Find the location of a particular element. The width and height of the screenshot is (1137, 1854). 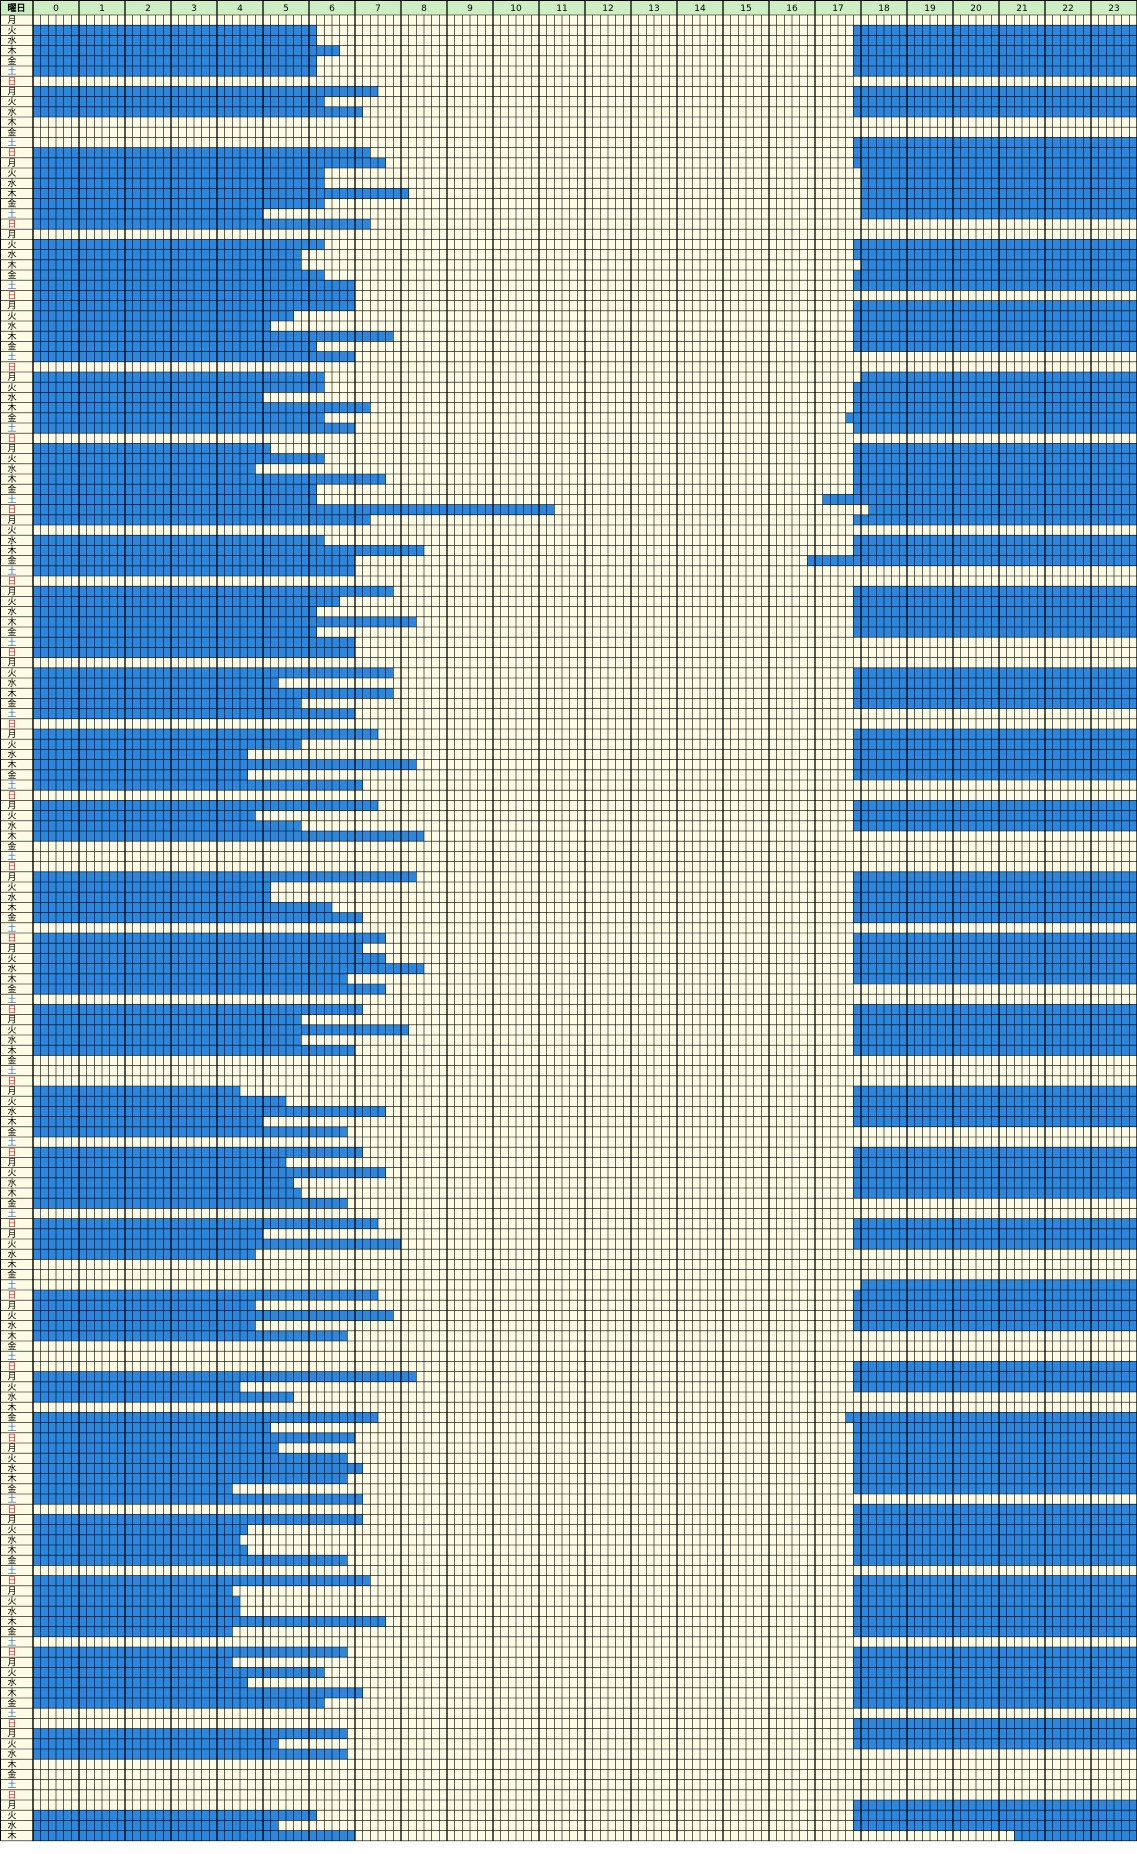

hour-label: 17 is located at coordinates (837, 9).